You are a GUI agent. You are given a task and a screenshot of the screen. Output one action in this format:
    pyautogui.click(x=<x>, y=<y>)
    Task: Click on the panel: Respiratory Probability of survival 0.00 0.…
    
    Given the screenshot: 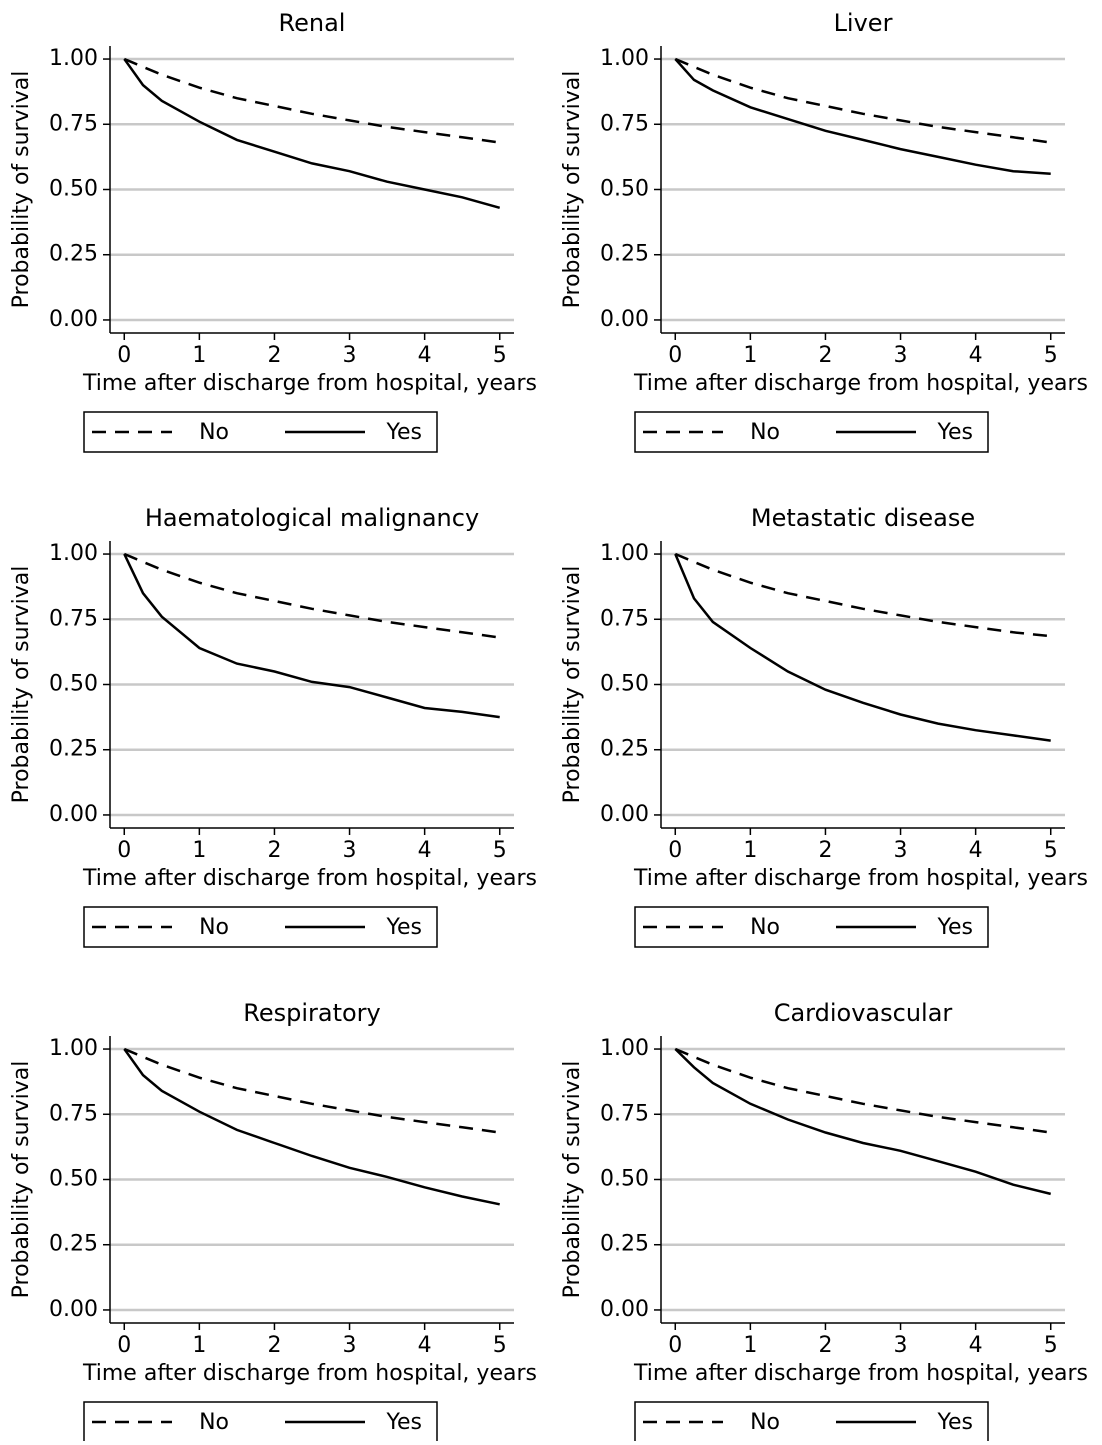 What is the action you would take?
    pyautogui.click(x=273, y=1221)
    